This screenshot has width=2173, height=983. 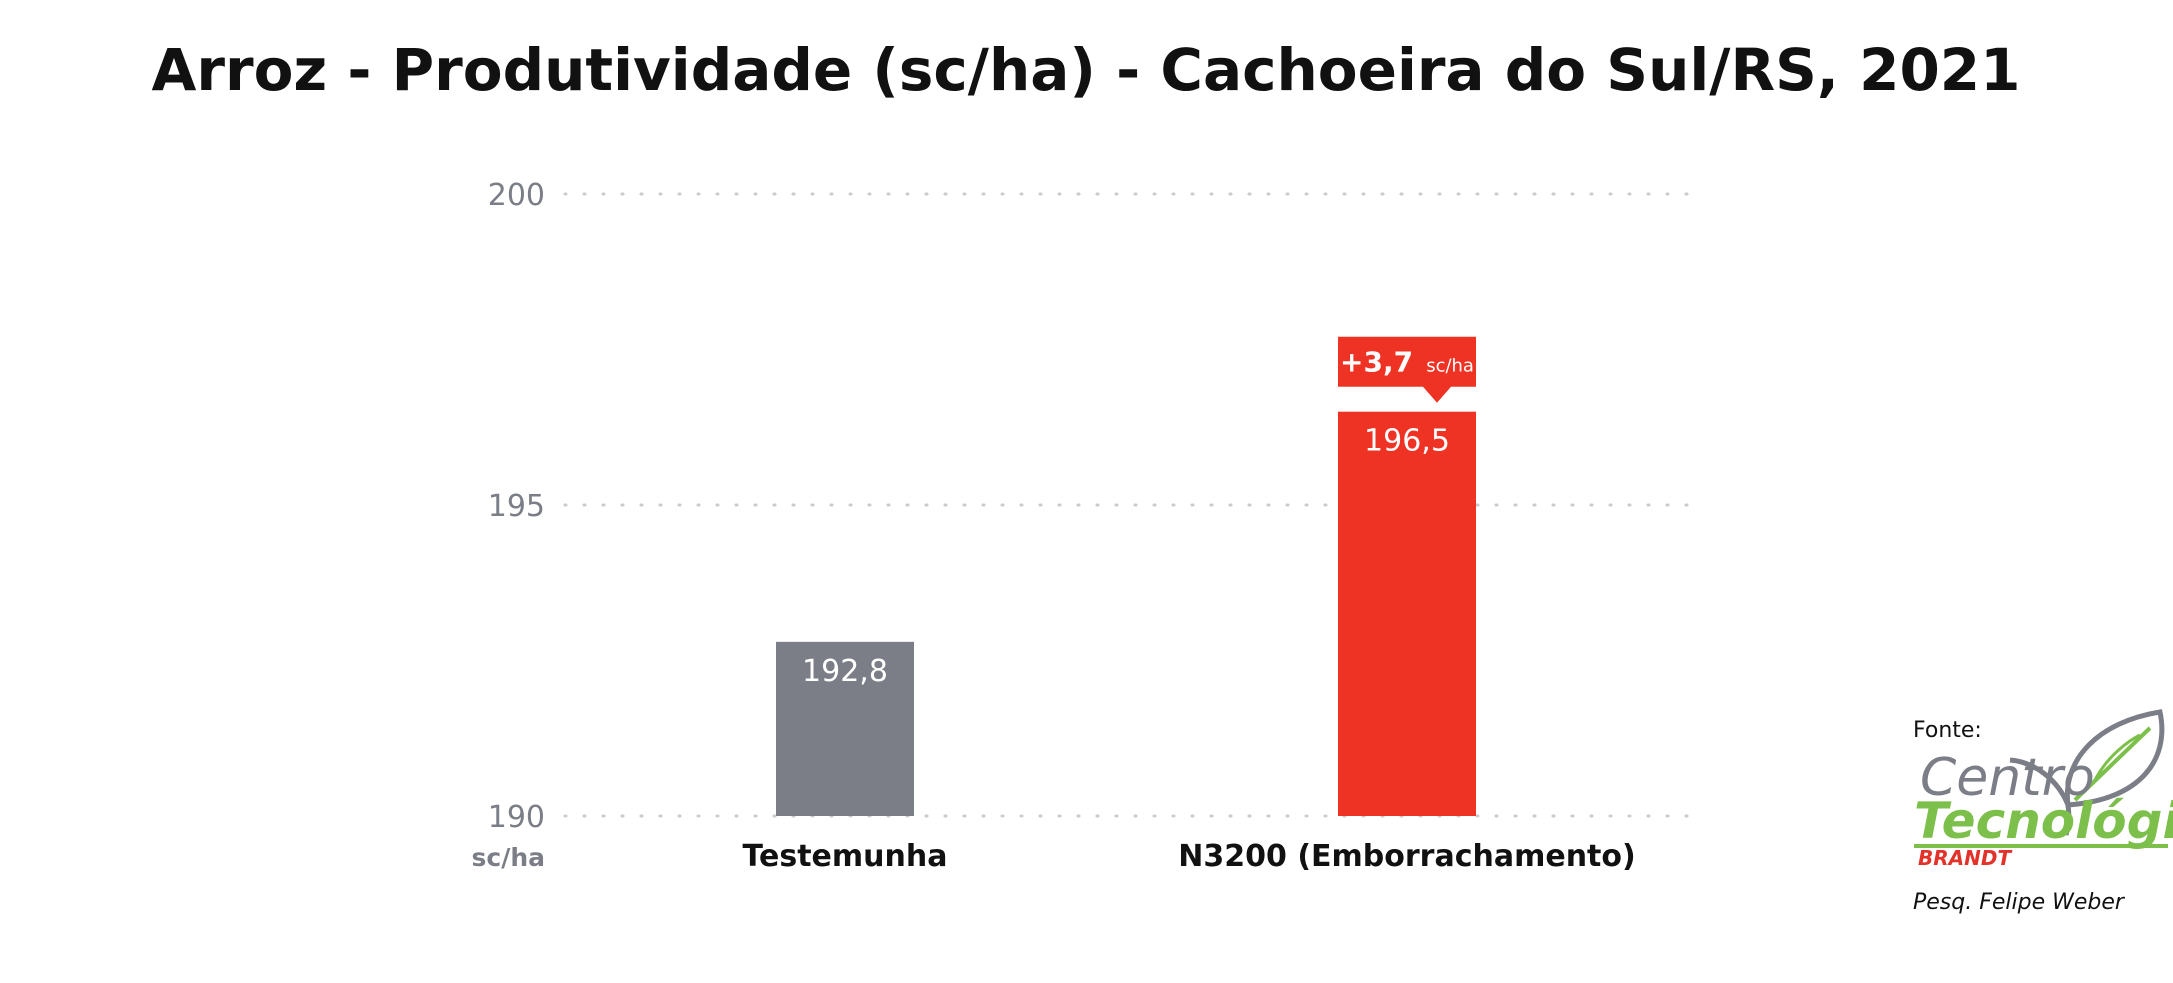 What do you see at coordinates (509, 857) in the screenshot?
I see `y-axis-unit: sc/ha` at bounding box center [509, 857].